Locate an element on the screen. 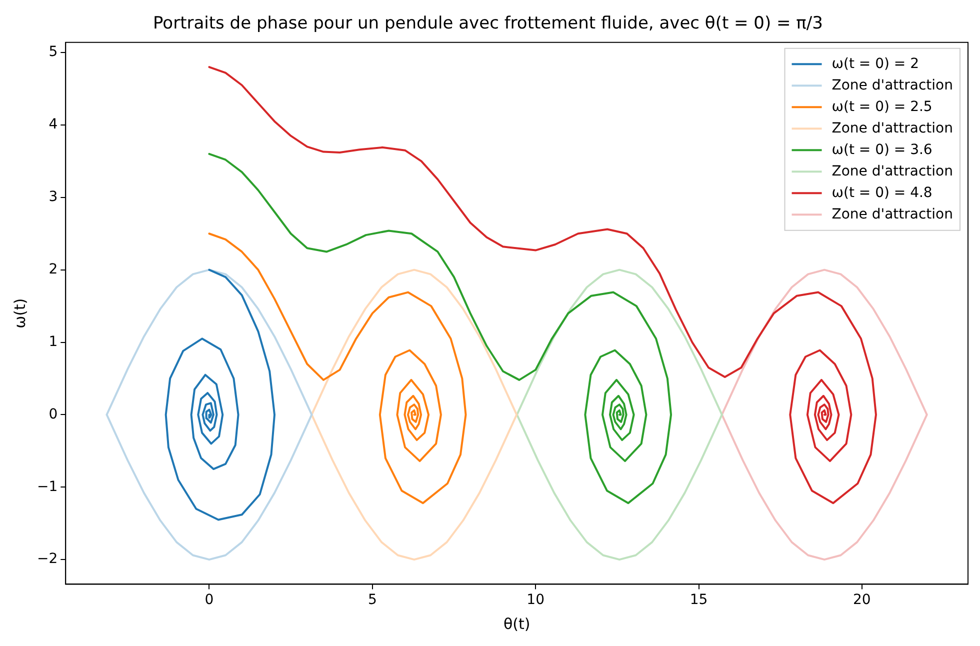  x-tick-label: 0 is located at coordinates (209, 600).